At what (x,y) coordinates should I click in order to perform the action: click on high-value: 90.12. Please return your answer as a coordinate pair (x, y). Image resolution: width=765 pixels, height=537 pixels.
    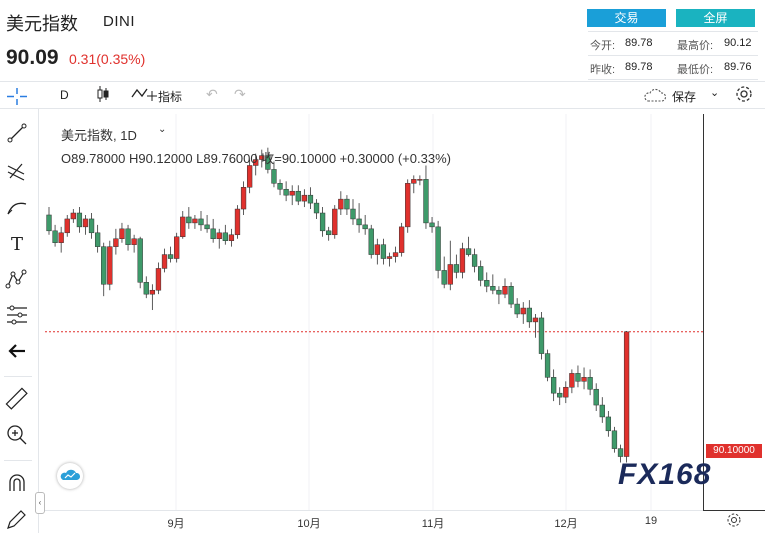
    Looking at the image, I should click on (738, 43).